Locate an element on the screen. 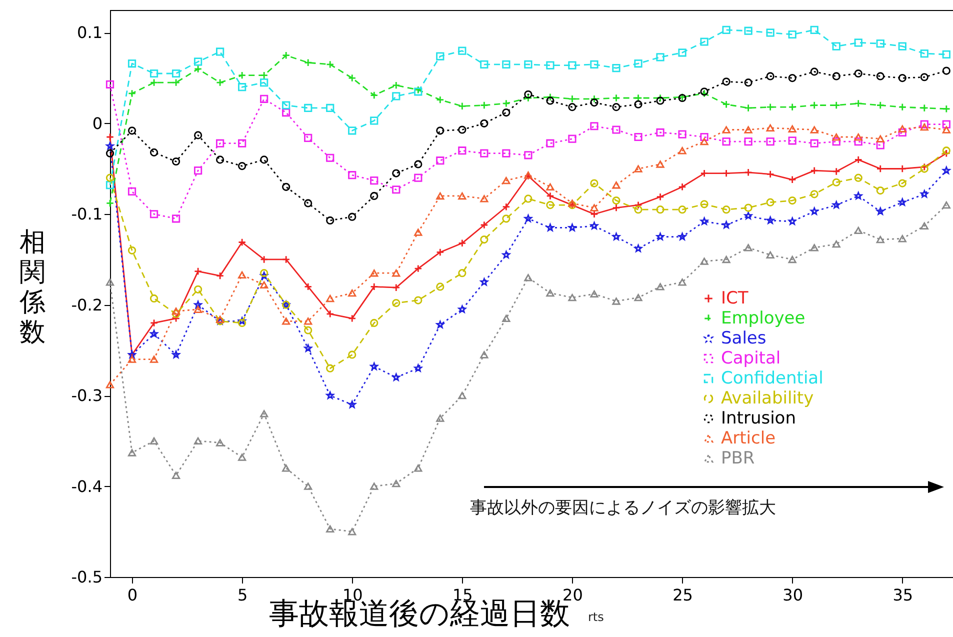 The width and height of the screenshot is (953, 637). y-tick-label: 0.1 is located at coordinates (89, 32).